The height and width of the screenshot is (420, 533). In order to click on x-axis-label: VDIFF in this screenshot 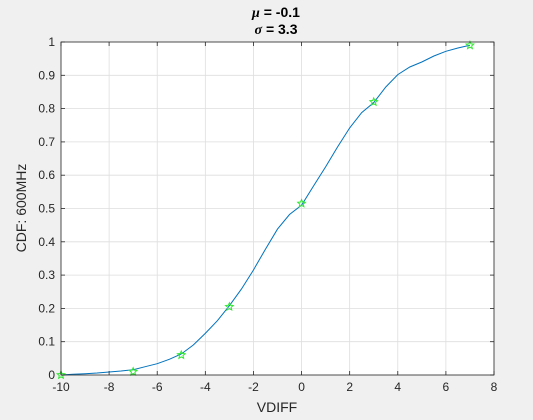, I will do `click(277, 407)`.